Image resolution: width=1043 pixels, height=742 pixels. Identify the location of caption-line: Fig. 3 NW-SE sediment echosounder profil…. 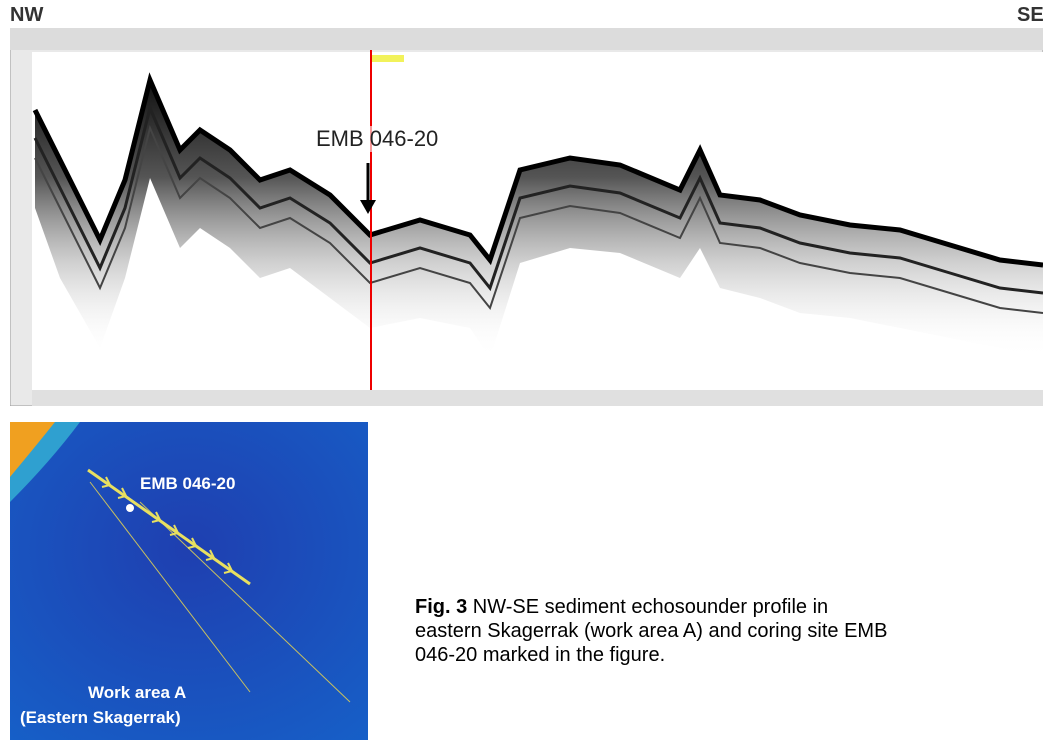
(621, 607).